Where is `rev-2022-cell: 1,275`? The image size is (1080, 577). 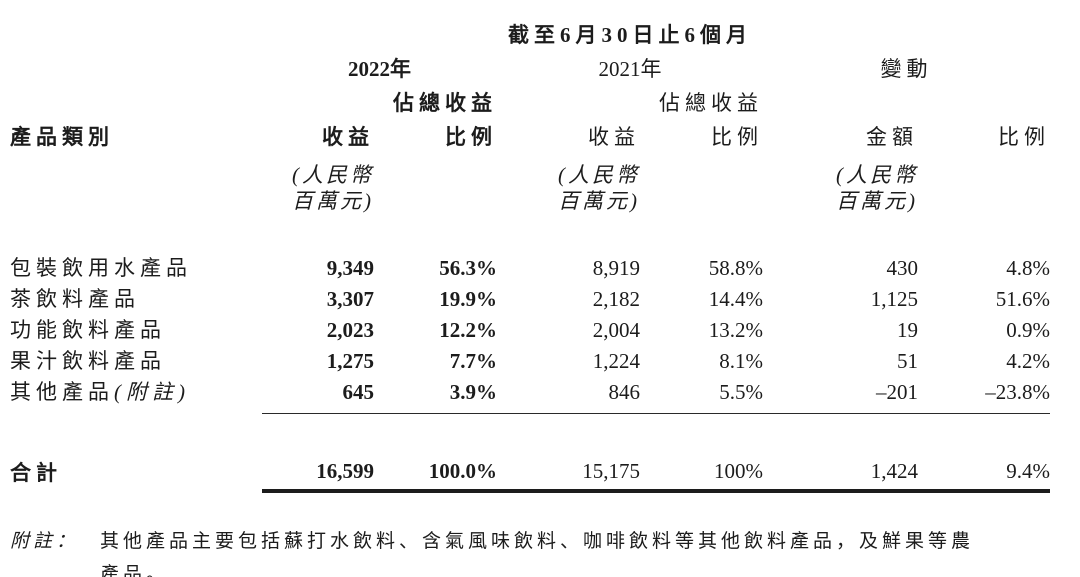 rev-2022-cell: 1,275 is located at coordinates (350, 360).